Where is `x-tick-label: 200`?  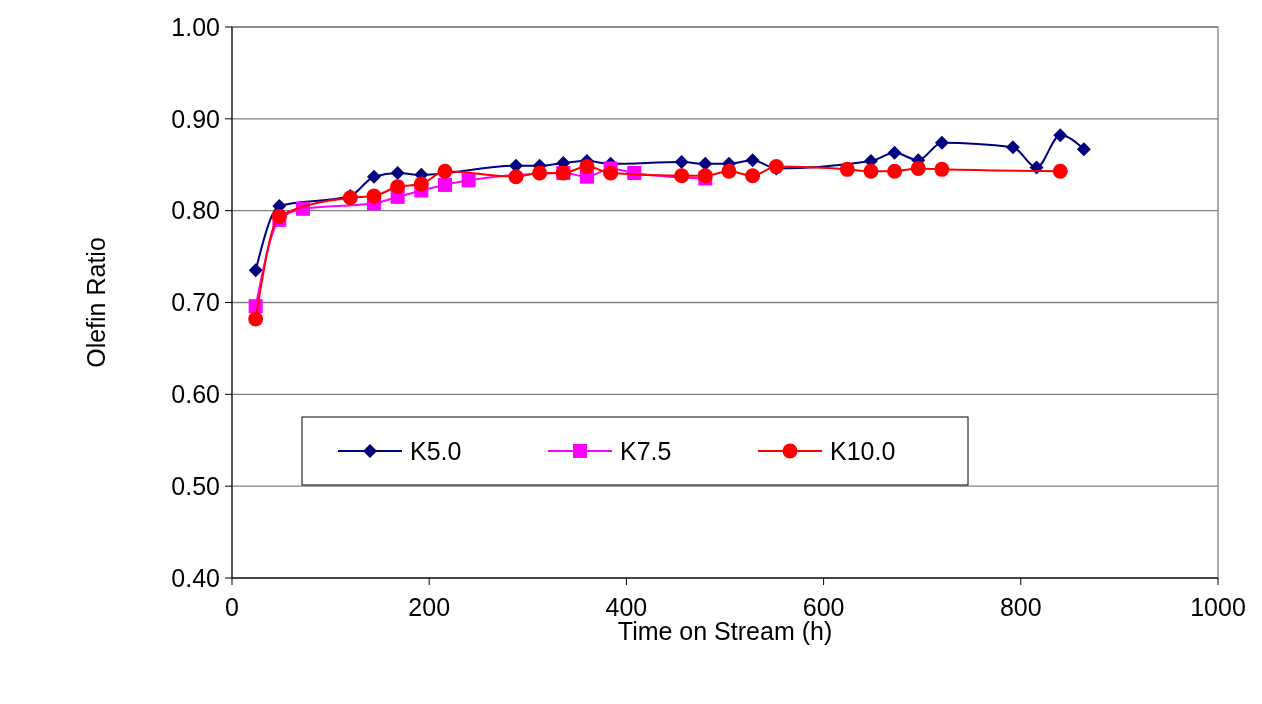 x-tick-label: 200 is located at coordinates (429, 607).